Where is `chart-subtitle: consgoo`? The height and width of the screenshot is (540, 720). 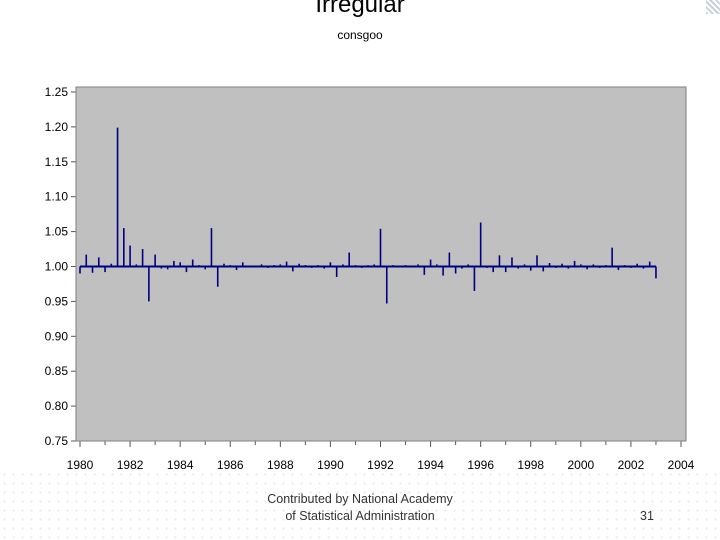
chart-subtitle: consgoo is located at coordinates (360, 35).